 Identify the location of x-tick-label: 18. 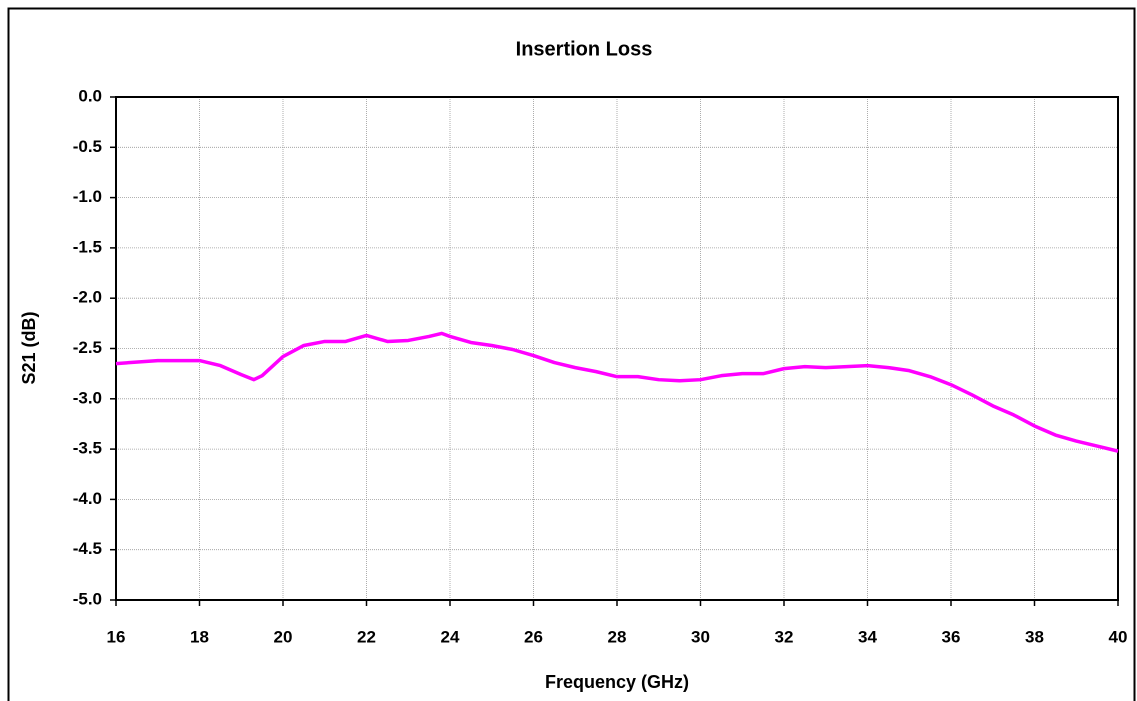
(199, 636).